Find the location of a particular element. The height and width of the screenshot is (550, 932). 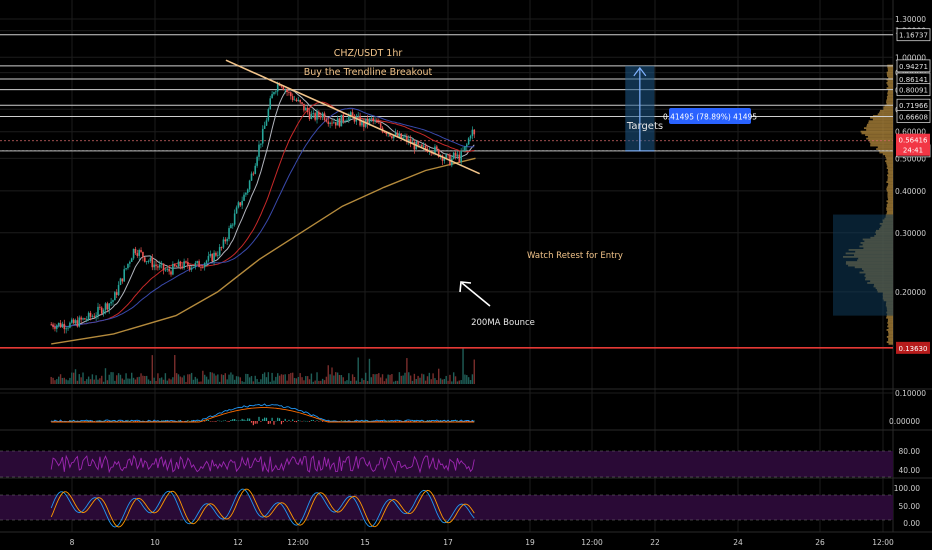

rsi-tick-label: 40.00 is located at coordinates (910, 470).